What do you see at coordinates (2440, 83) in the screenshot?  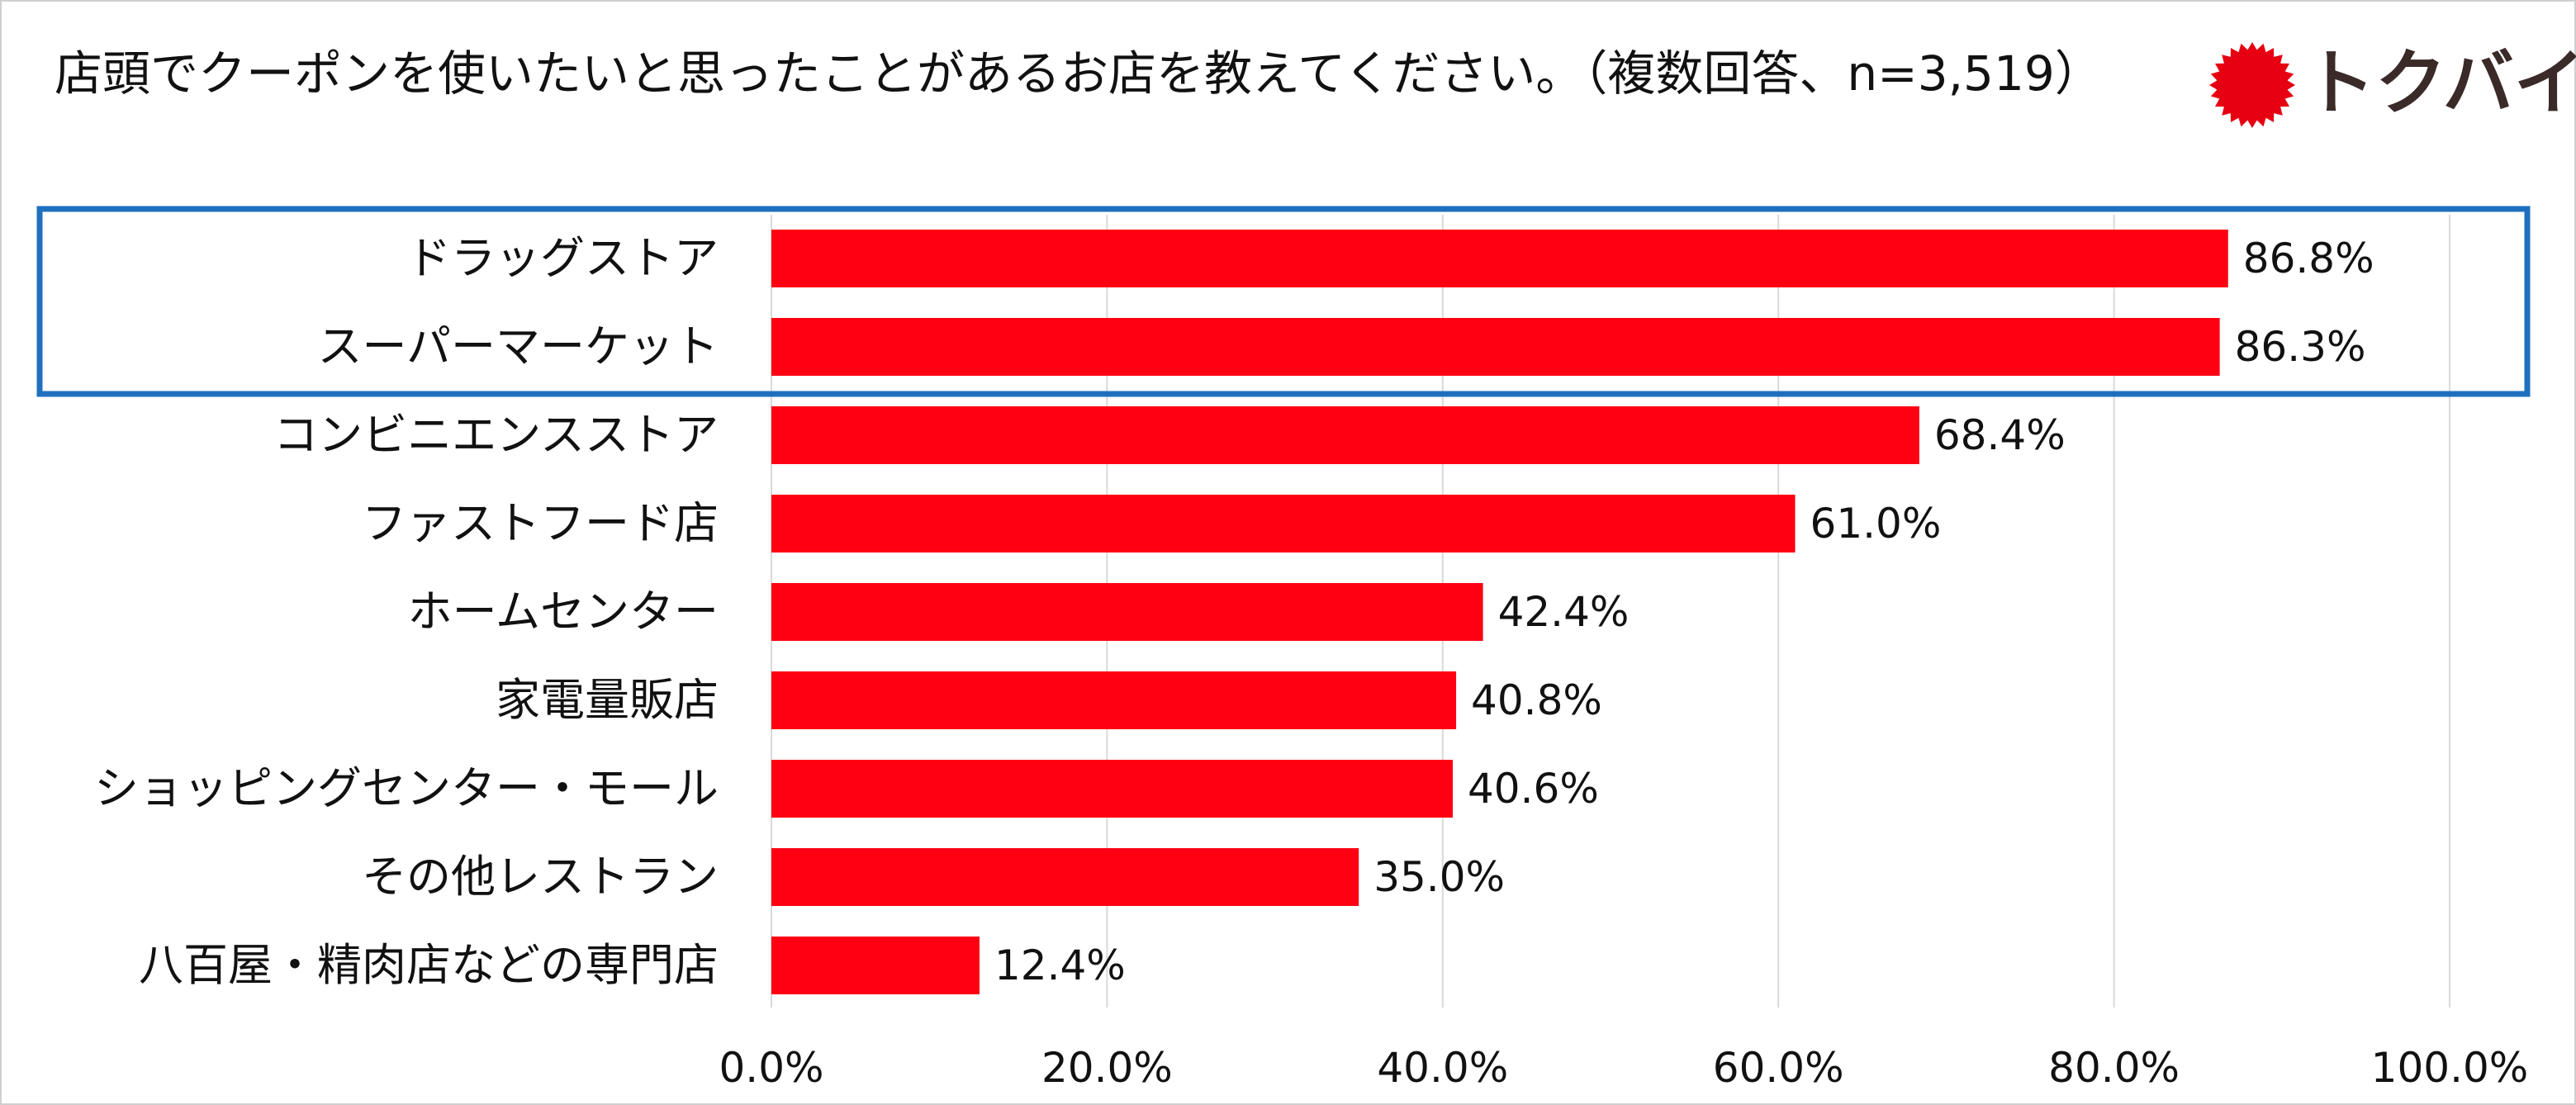 I see `brand-wordmark: トクバイ` at bounding box center [2440, 83].